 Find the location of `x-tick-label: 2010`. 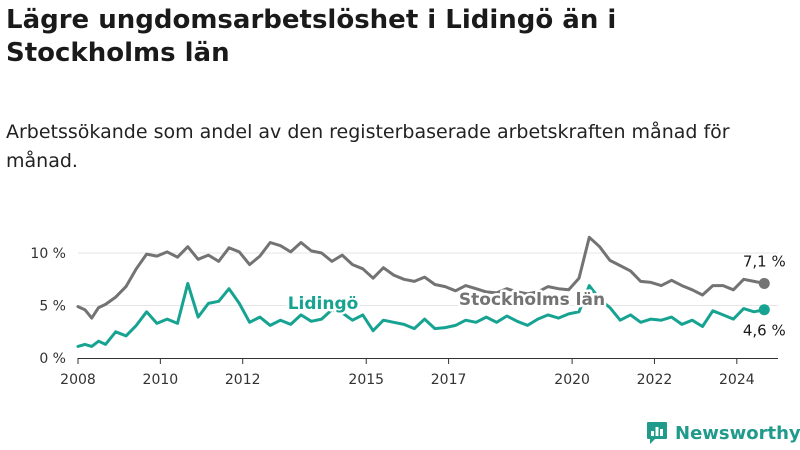

x-tick-label: 2010 is located at coordinates (161, 380).